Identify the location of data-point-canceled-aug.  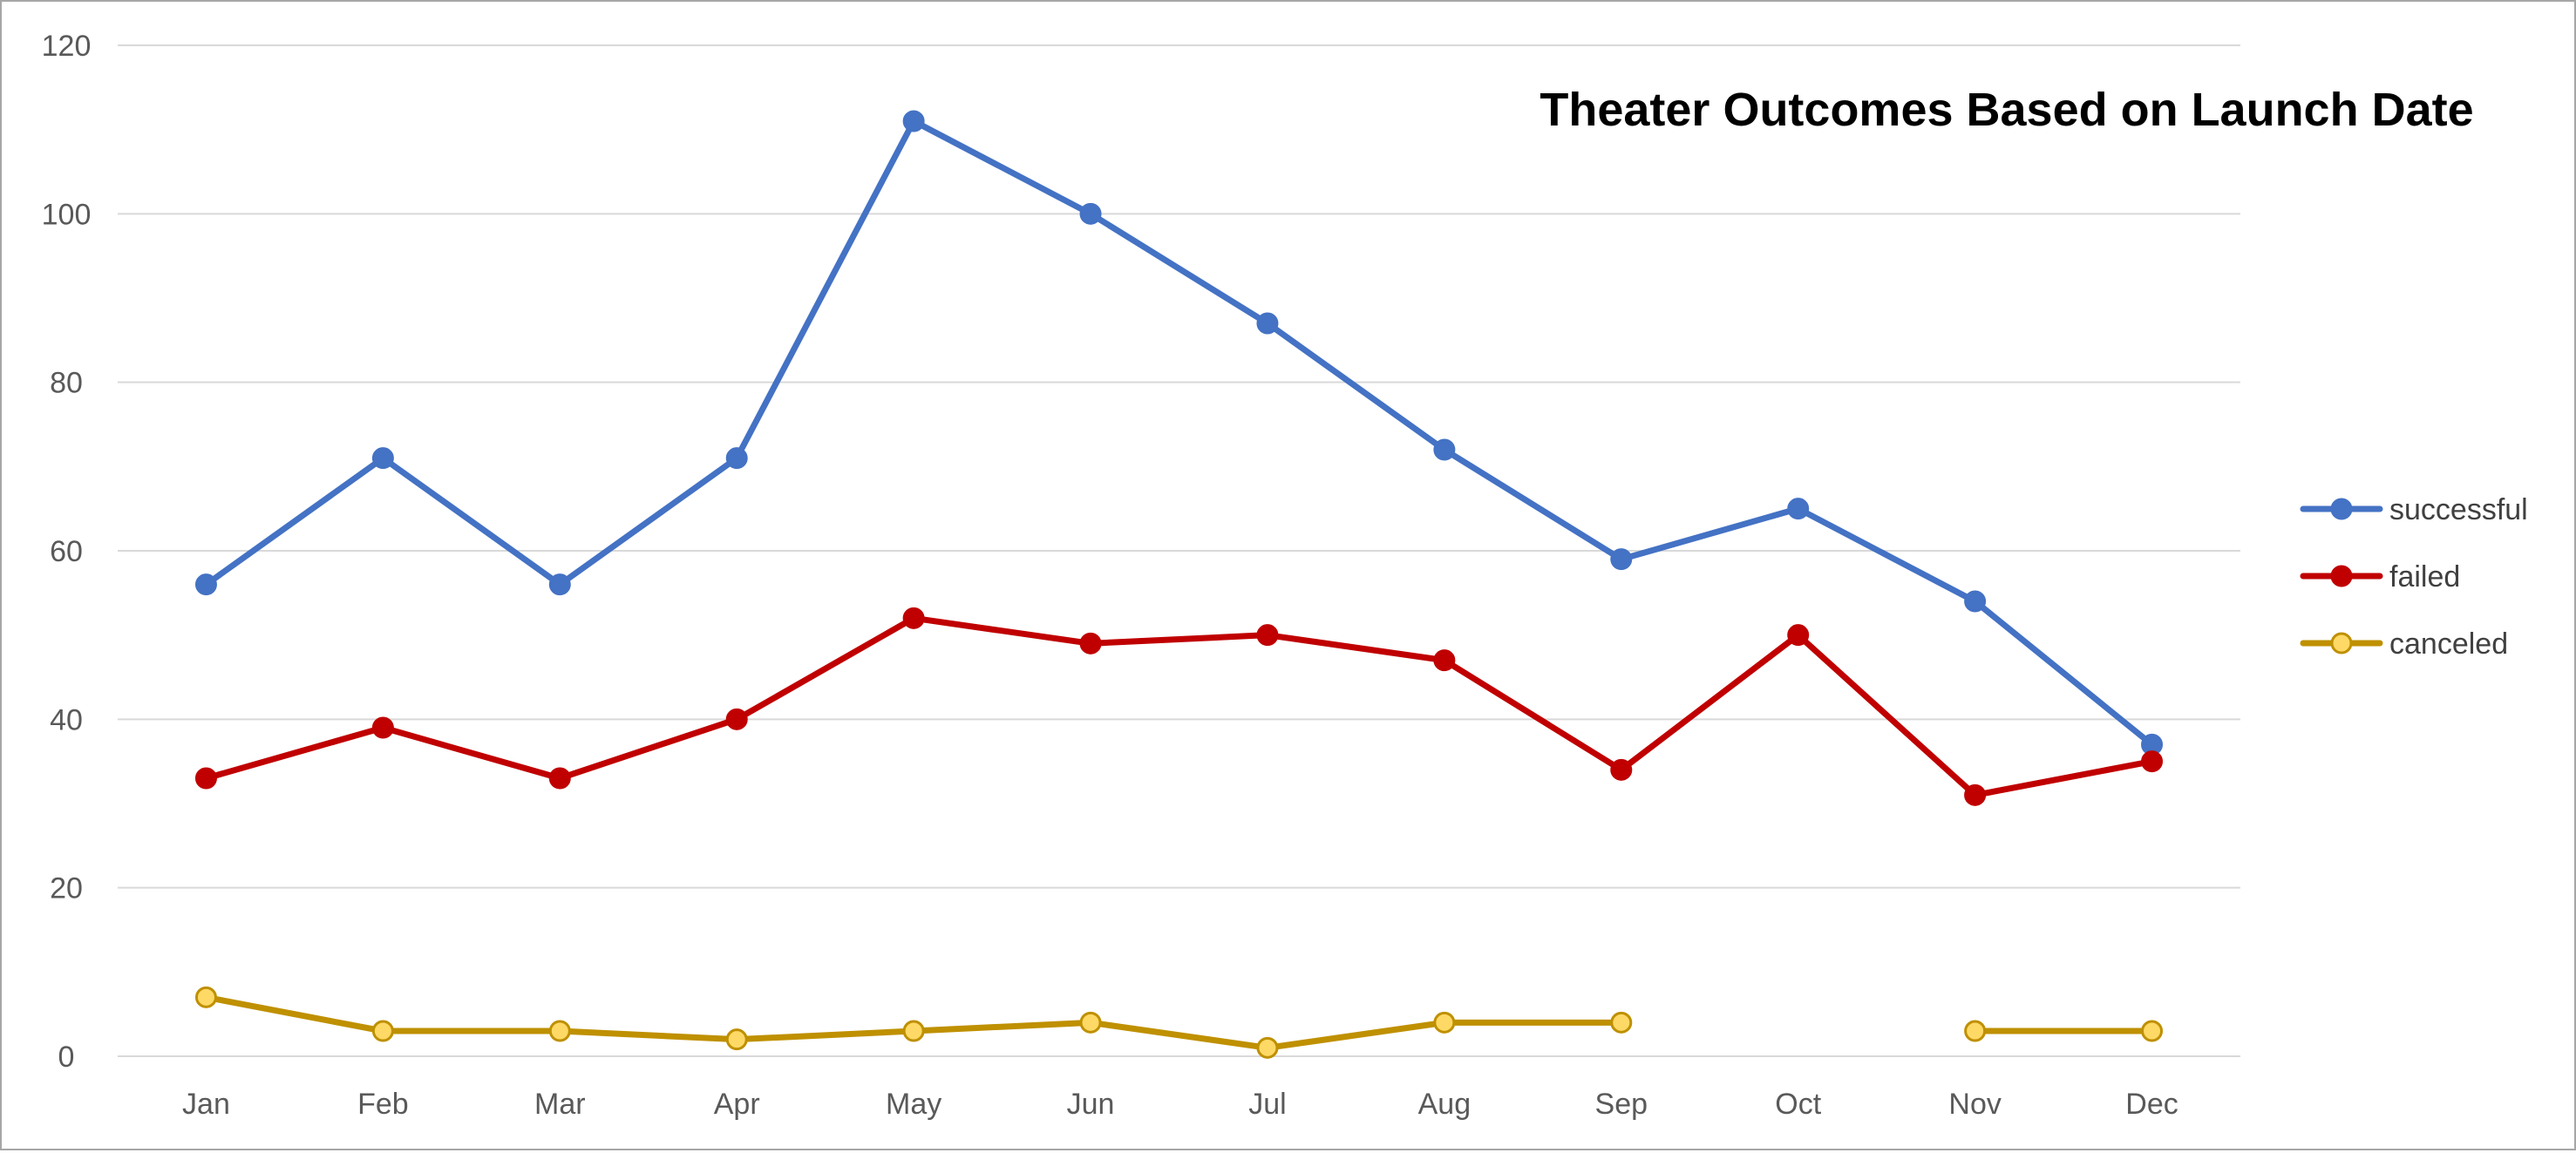
(1444, 1023).